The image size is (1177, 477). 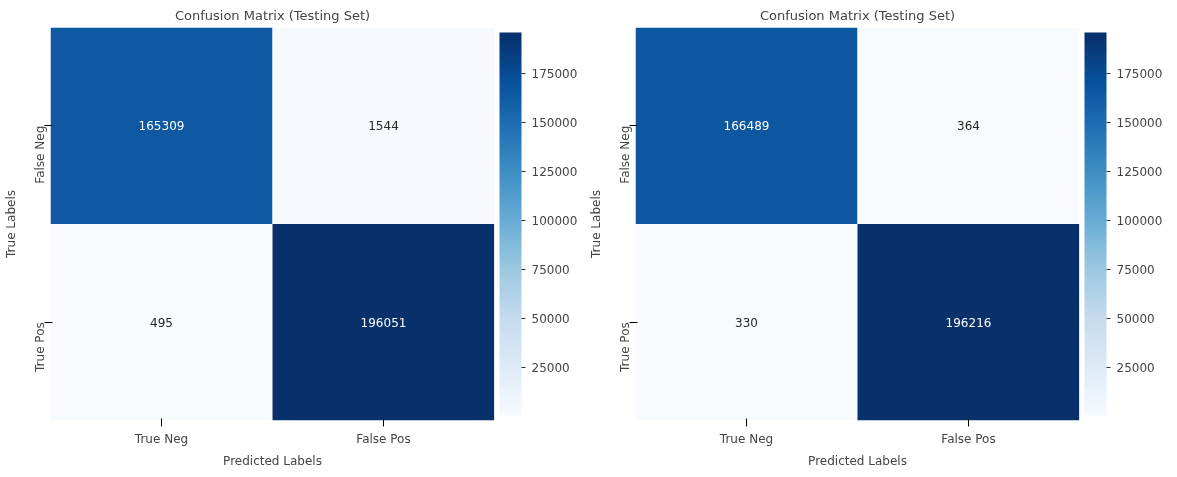 What do you see at coordinates (161, 126) in the screenshot?
I see `data-label: 165309` at bounding box center [161, 126].